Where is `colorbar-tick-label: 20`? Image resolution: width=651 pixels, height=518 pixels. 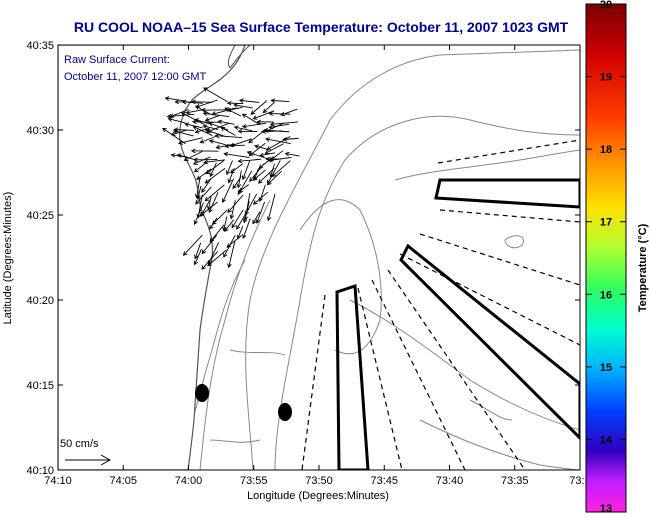 colorbar-tick-label: 20 is located at coordinates (606, 5).